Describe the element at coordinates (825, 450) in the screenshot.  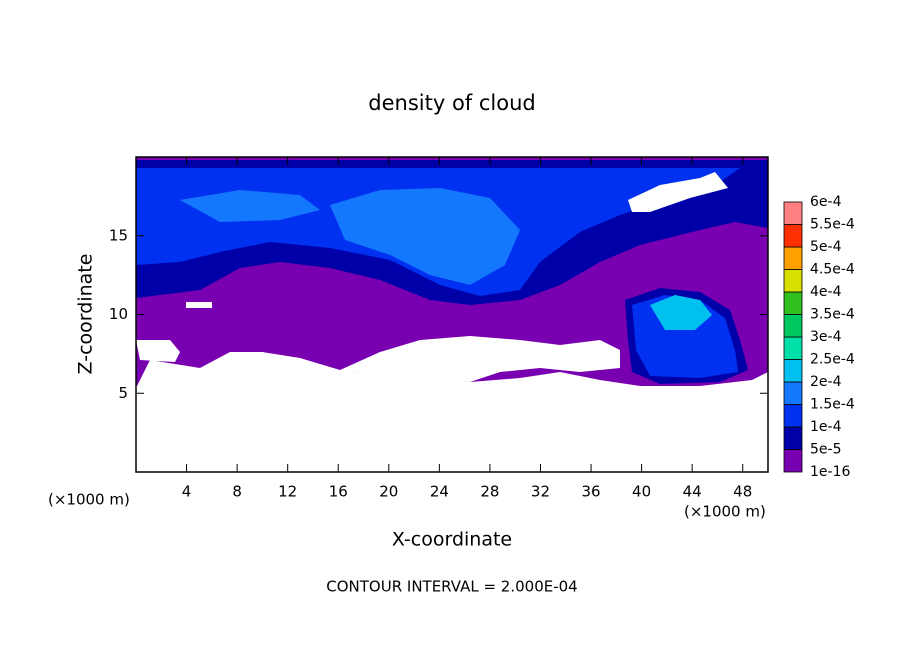
I see `colorbar-label: 5e-5` at that location.